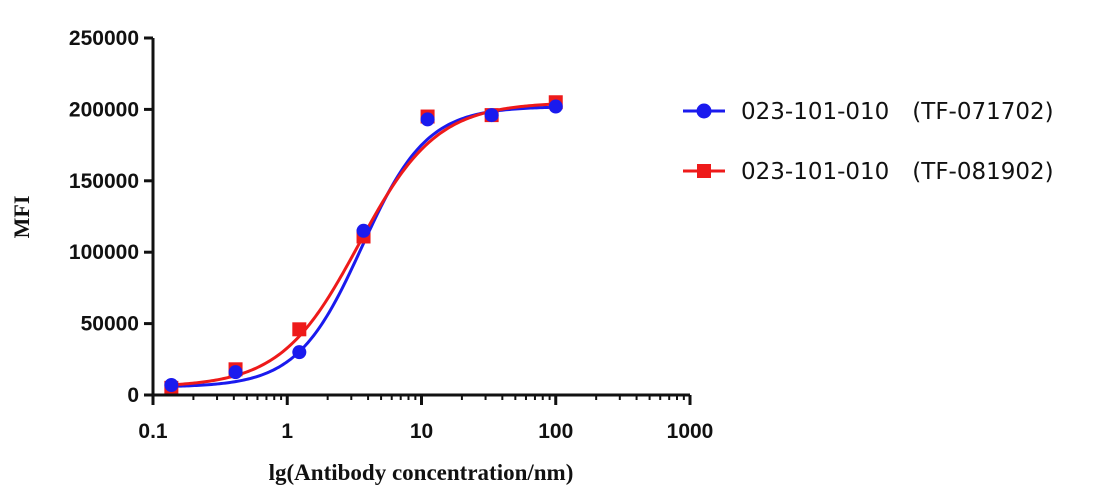  I want to click on data-point-square, so click(299, 329).